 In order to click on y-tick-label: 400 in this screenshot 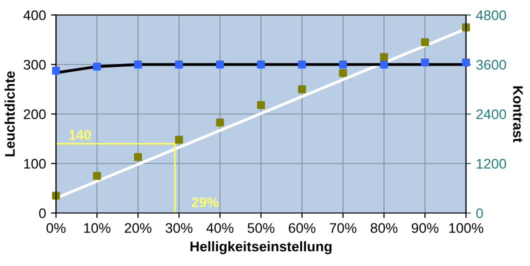, I will do `click(34, 15)`.